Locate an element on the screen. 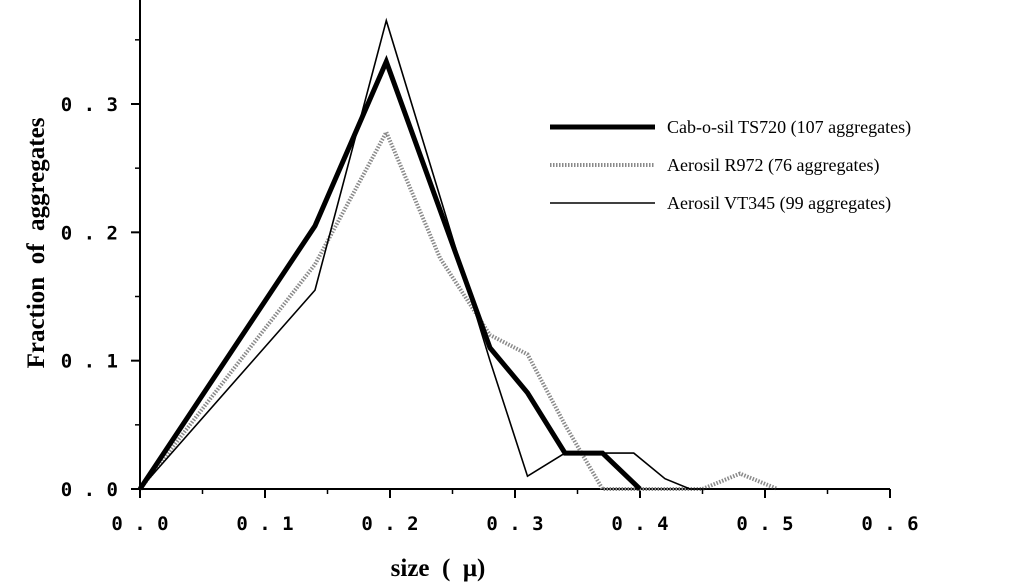  y-ticks: 0 . 0 0 . 1 0 . 2 0 . 3 is located at coordinates (100, 270).